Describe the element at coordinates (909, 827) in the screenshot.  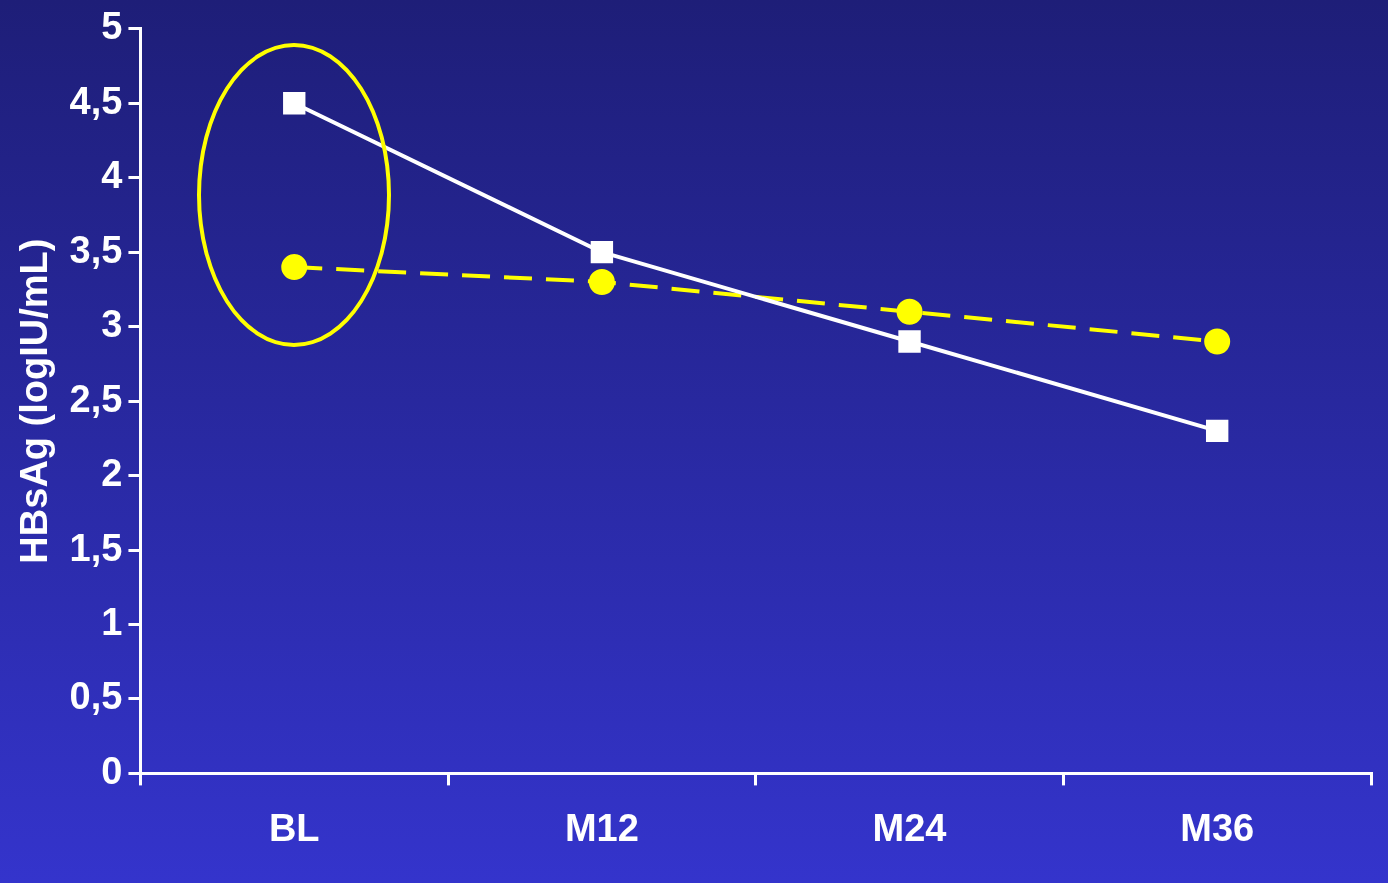
I see `x-tick-label: M24` at that location.